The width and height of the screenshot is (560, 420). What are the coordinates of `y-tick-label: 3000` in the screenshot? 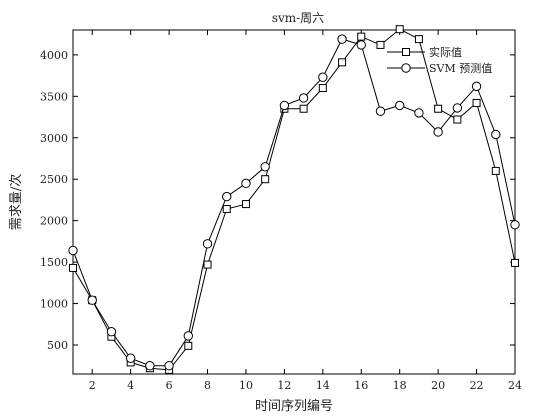 It's located at (54, 138).